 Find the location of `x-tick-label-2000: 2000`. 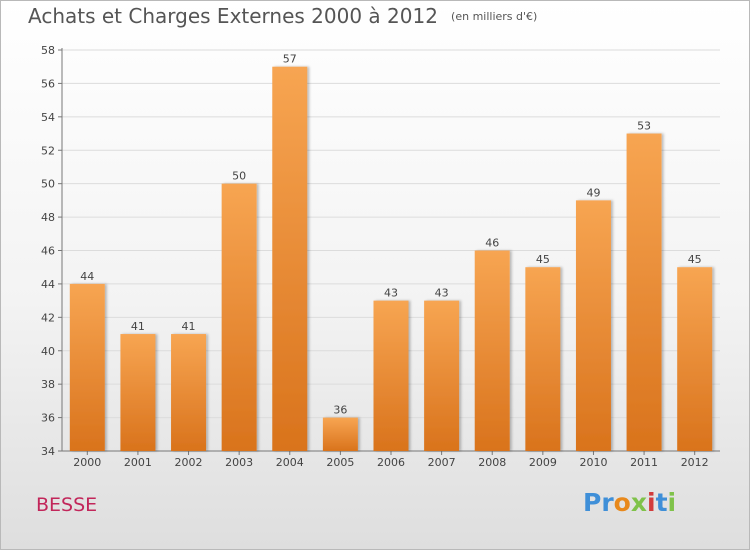

x-tick-label-2000: 2000 is located at coordinates (87, 462).